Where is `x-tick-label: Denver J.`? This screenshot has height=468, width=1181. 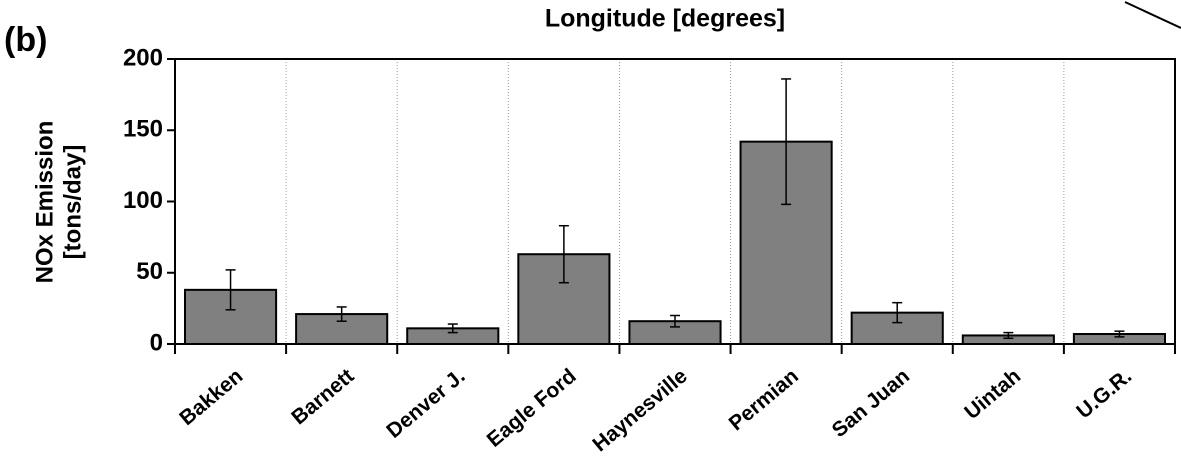
x-tick-label: Denver J. is located at coordinates (425, 403).